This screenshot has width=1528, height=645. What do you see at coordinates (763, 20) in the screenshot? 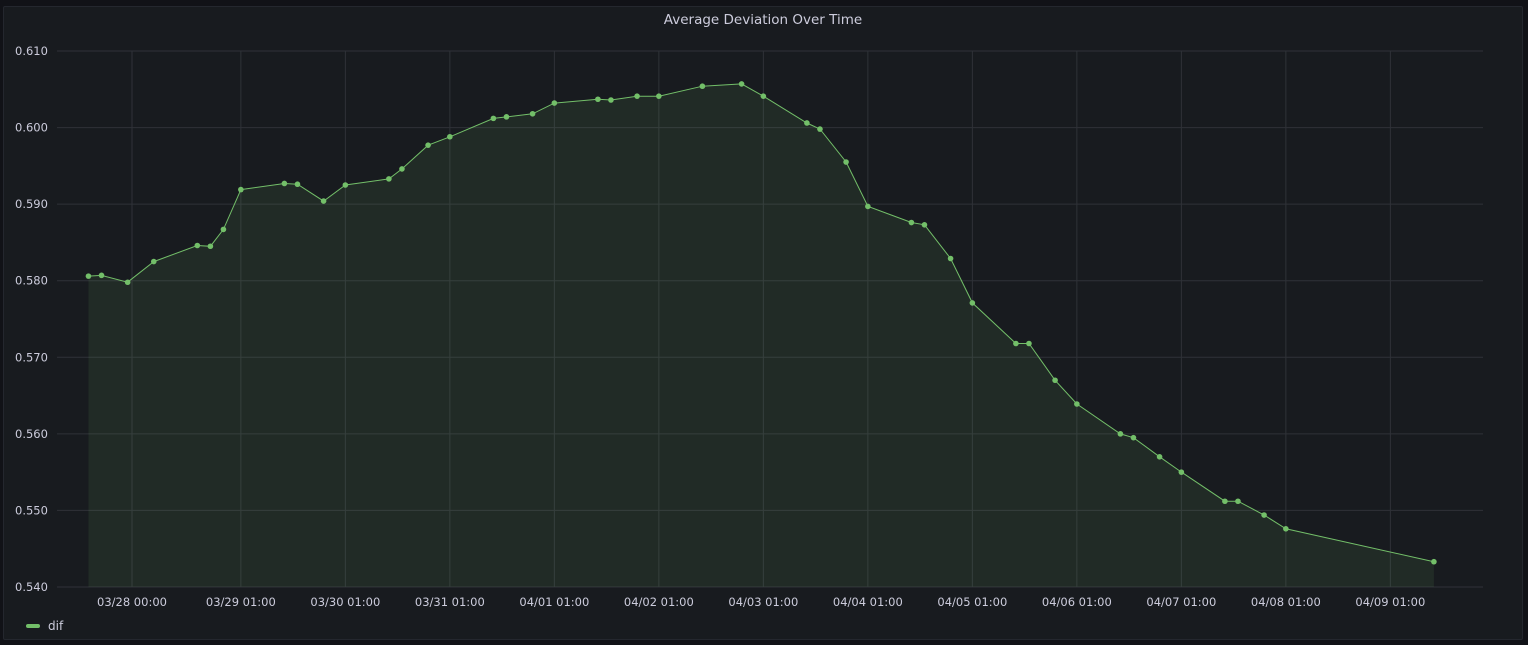
I see `panel-title: Average Deviation Over Time` at bounding box center [763, 20].